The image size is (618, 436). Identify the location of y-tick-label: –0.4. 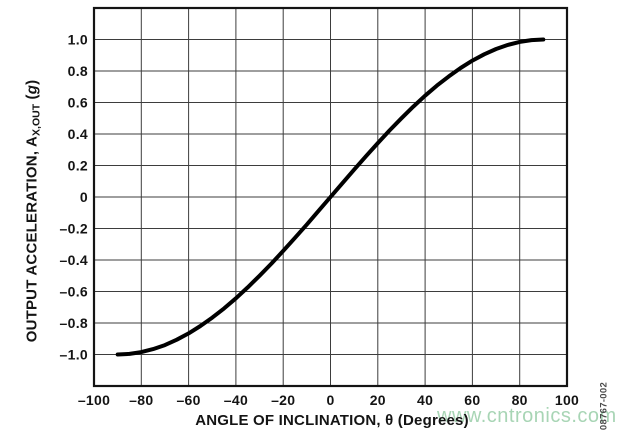
(74, 260).